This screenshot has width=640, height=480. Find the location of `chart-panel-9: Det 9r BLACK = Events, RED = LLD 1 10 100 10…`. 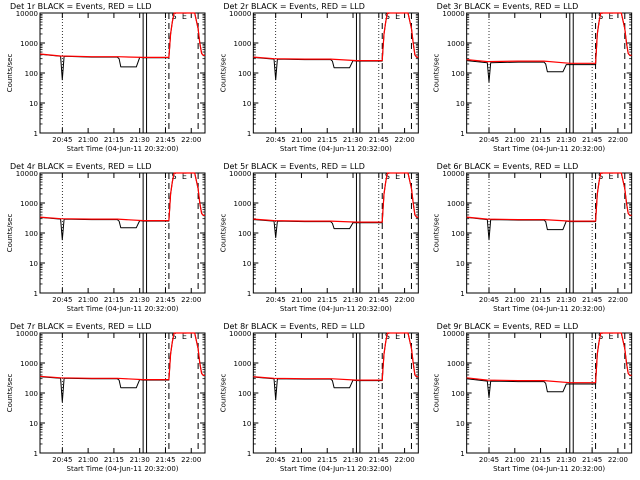

chart-panel-9: Det 9r BLACK = Events, RED = LLD 1 10 100 10… is located at coordinates (533, 397).